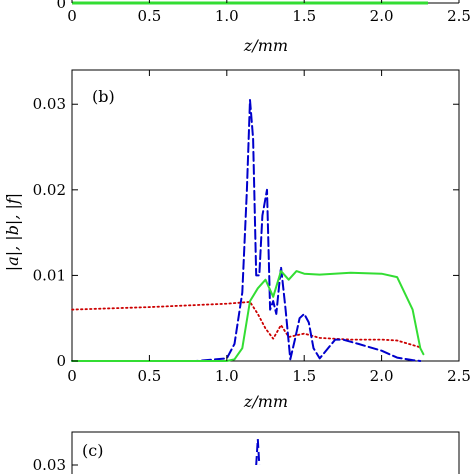 The width and height of the screenshot is (474, 474). I want to click on panel-b-label: (b), so click(103, 96).